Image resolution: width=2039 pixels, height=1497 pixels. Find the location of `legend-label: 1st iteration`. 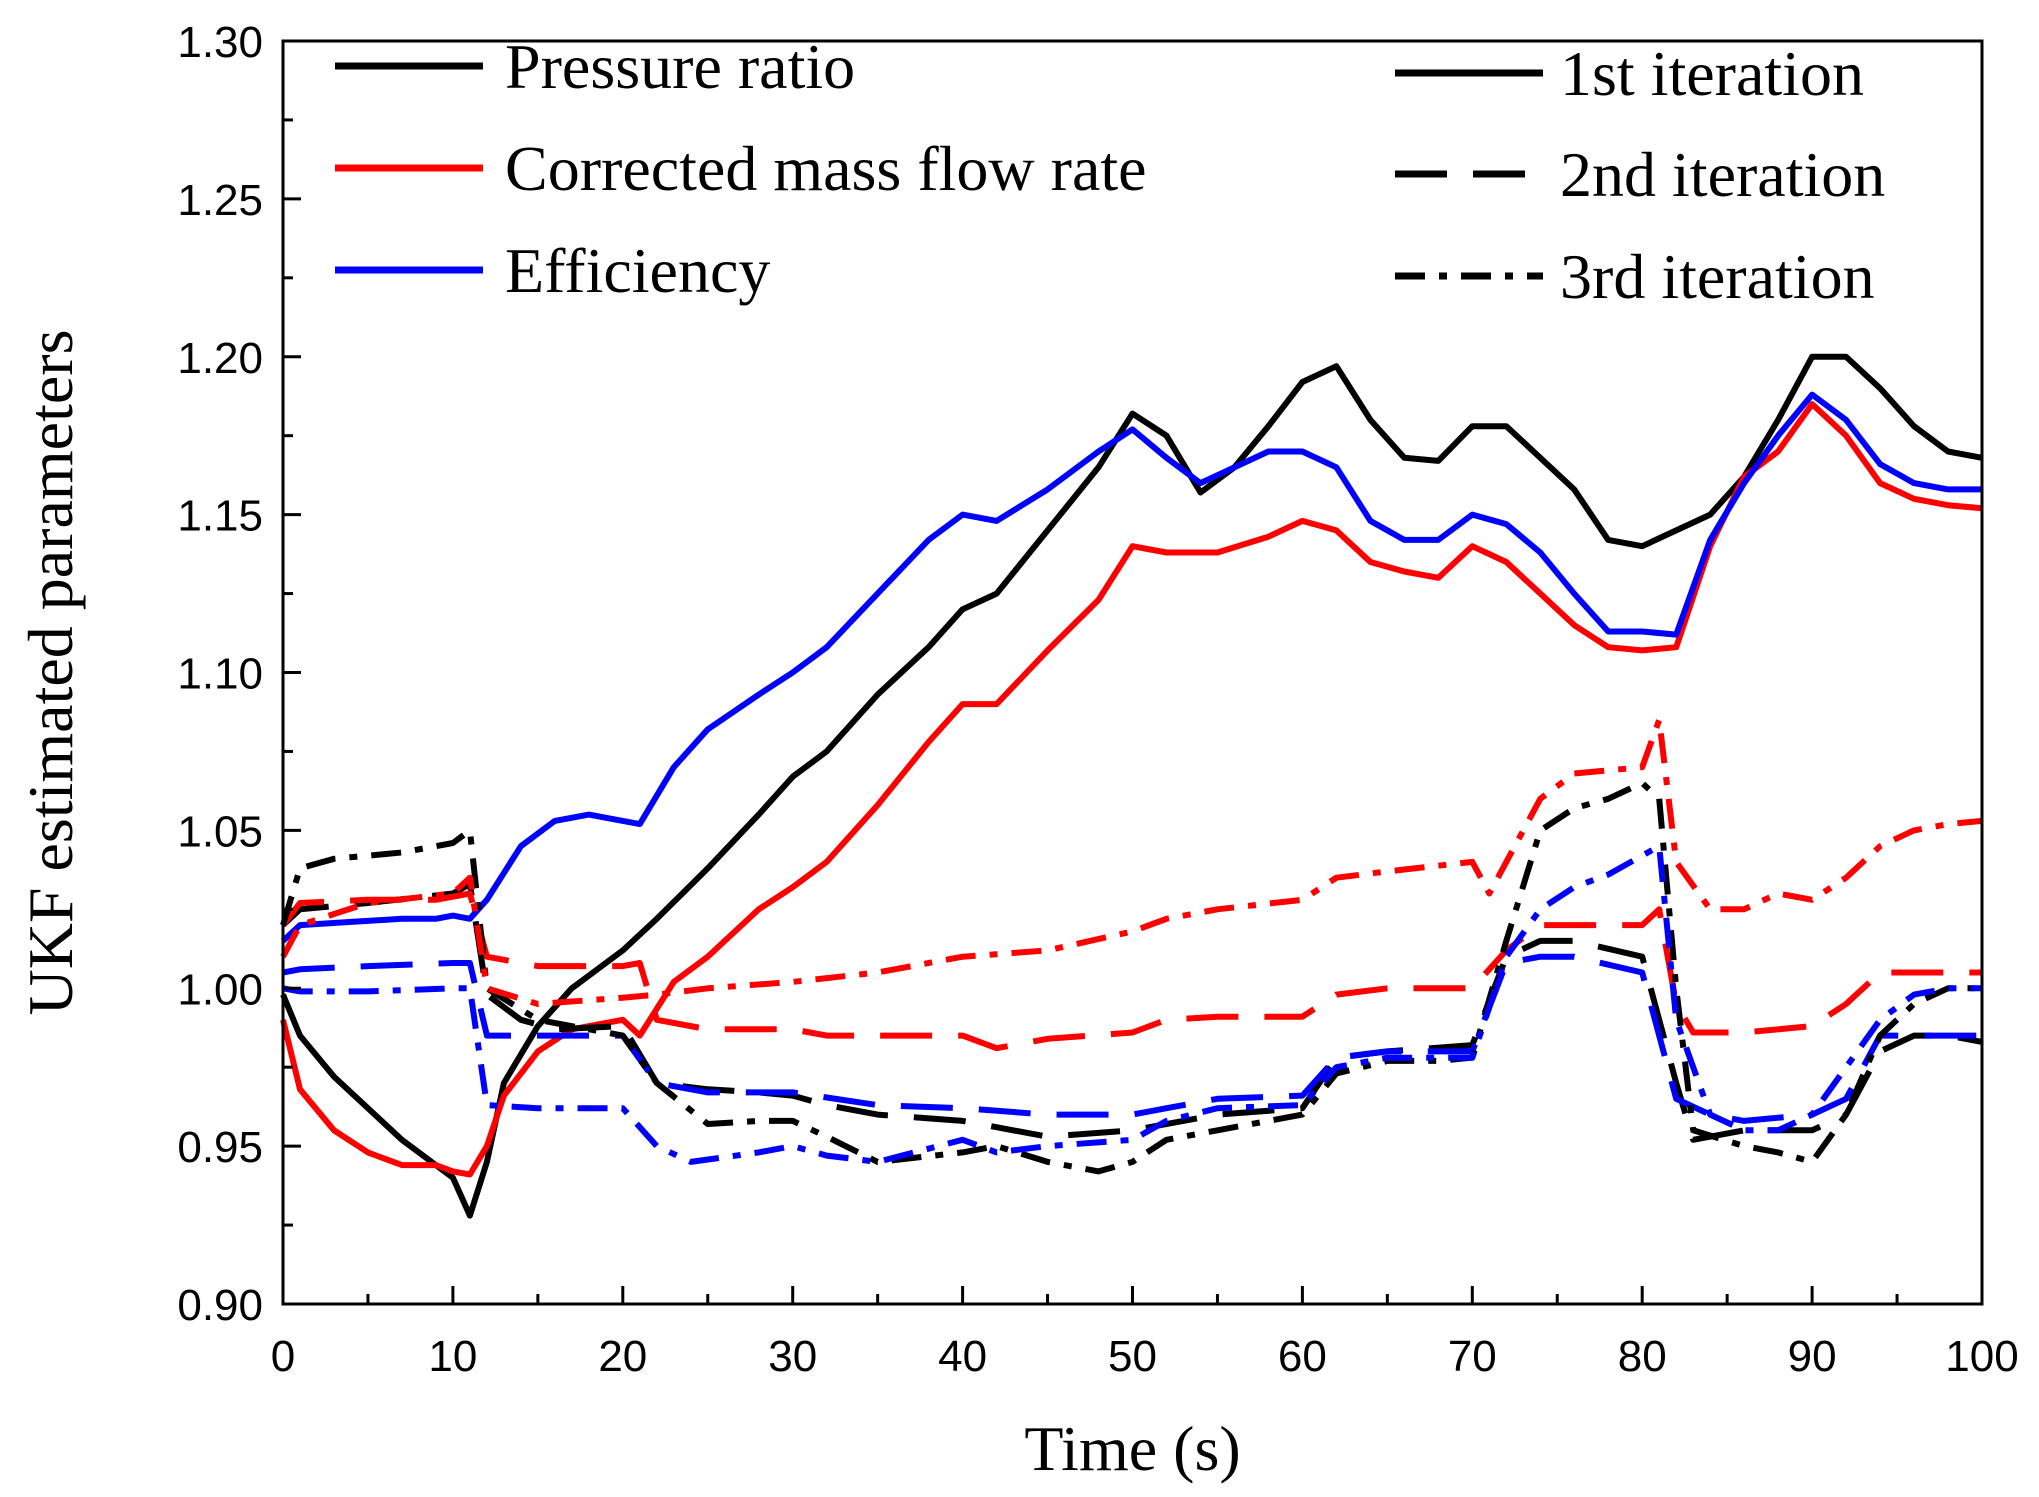

legend-label: 1st iteration is located at coordinates (1712, 73).